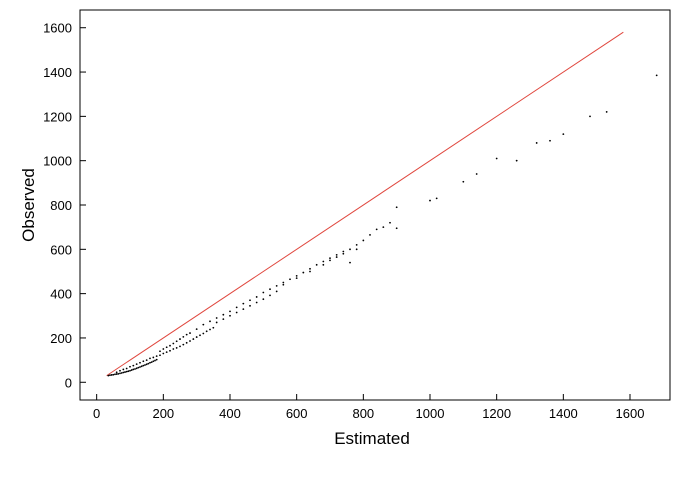  Describe the element at coordinates (363, 413) in the screenshot. I see `x-tick-label: 800` at that location.